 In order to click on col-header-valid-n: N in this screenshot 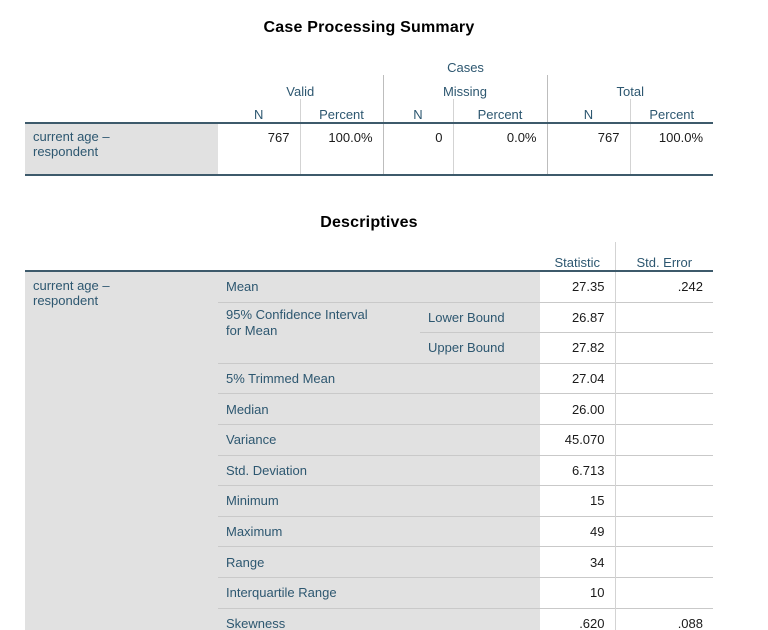, I will do `click(259, 111)`.